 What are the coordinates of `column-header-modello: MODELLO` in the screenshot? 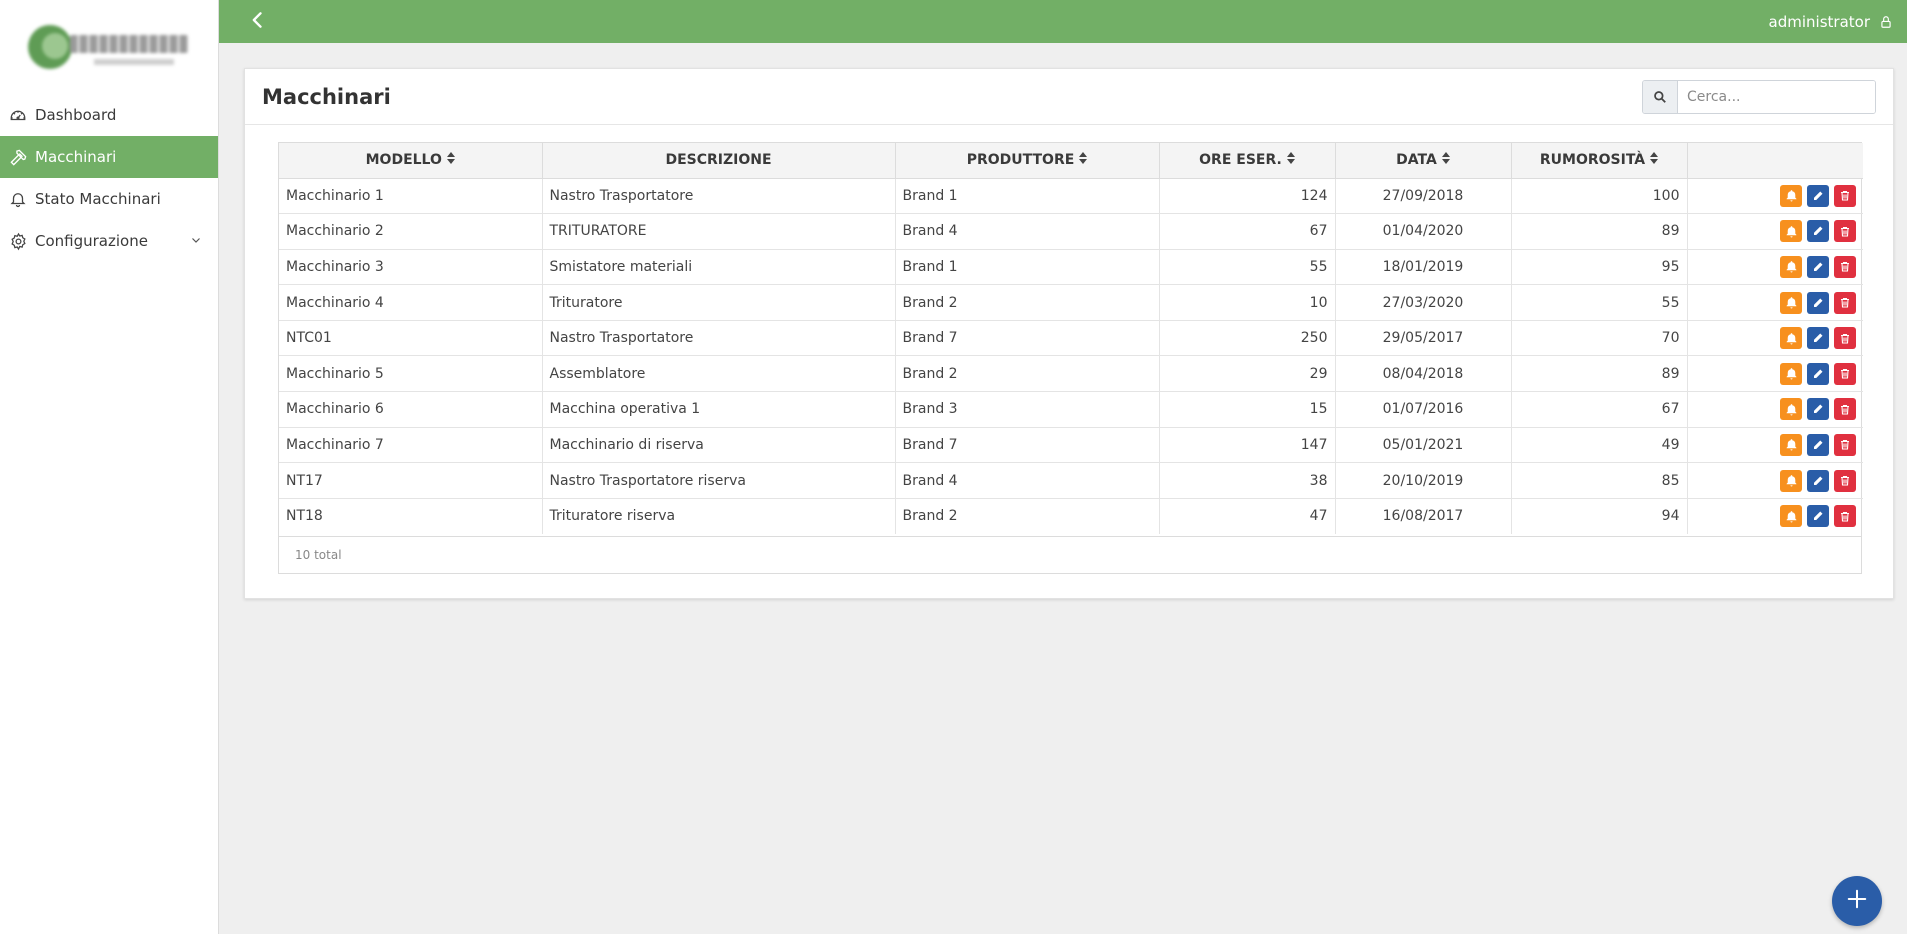 It's located at (411, 161).